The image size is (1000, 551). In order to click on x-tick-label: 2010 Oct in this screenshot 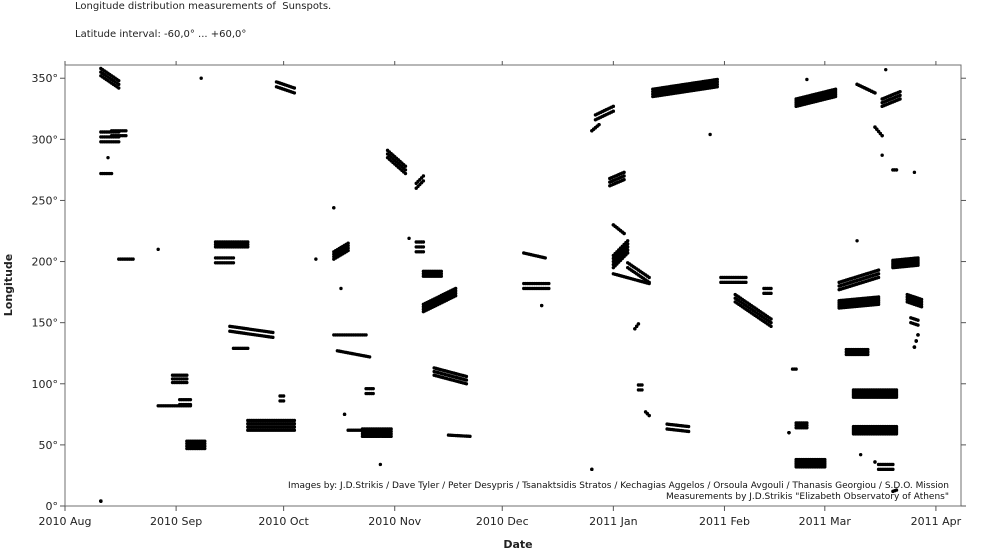, I will do `click(283, 521)`.